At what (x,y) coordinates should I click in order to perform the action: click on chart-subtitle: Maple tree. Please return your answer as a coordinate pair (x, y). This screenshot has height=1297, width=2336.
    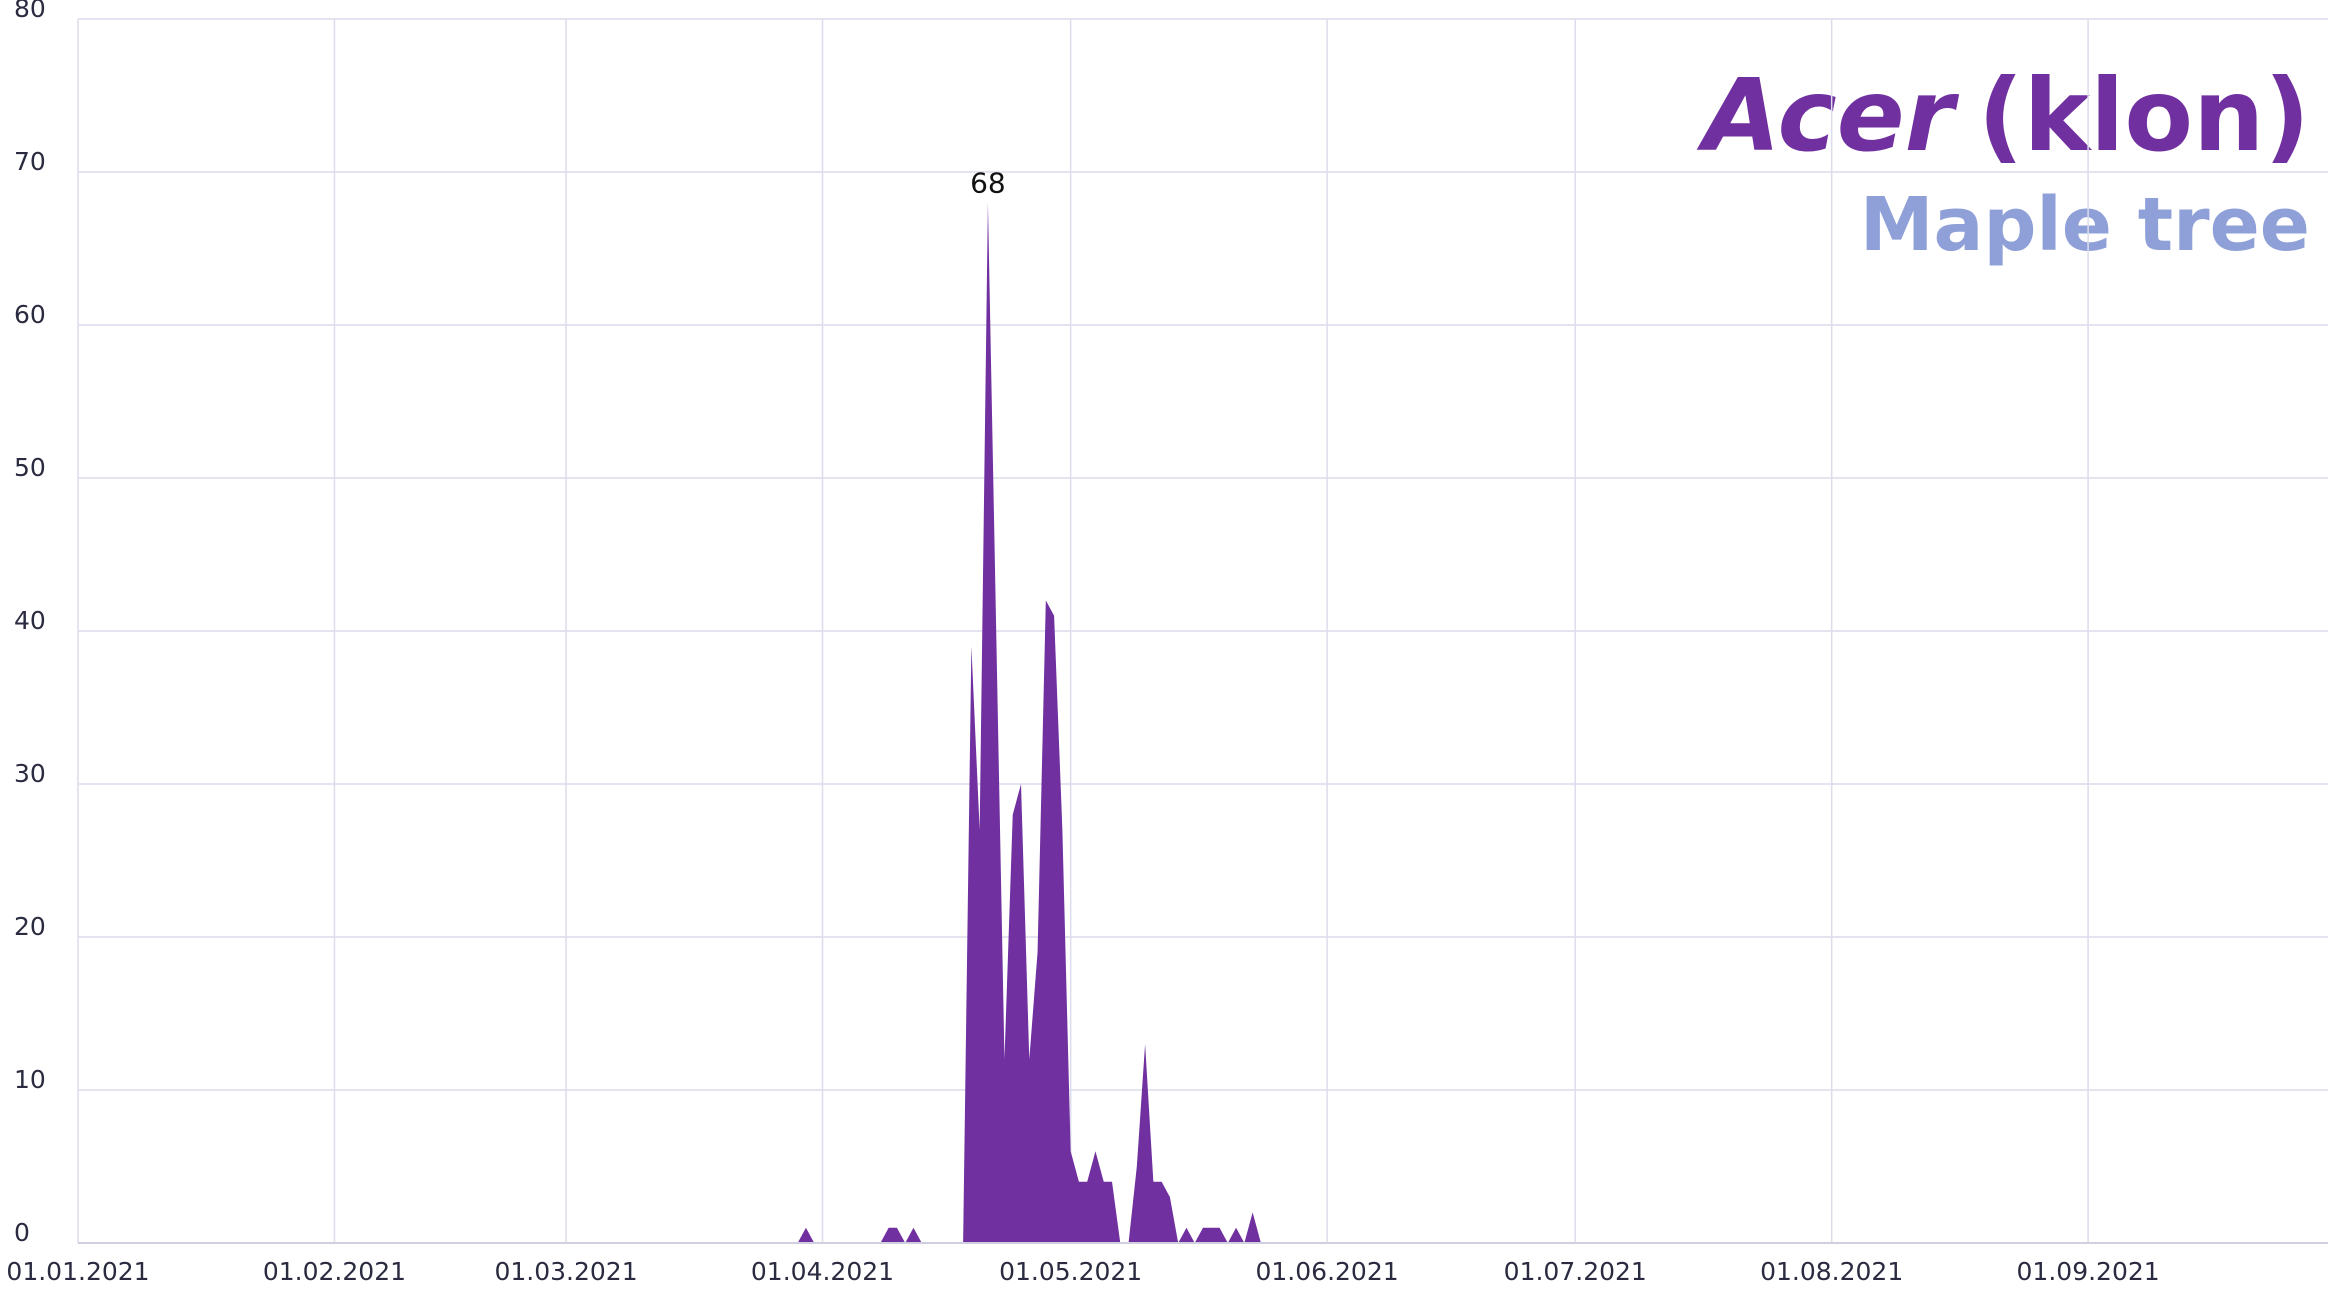
    Looking at the image, I should click on (2085, 225).